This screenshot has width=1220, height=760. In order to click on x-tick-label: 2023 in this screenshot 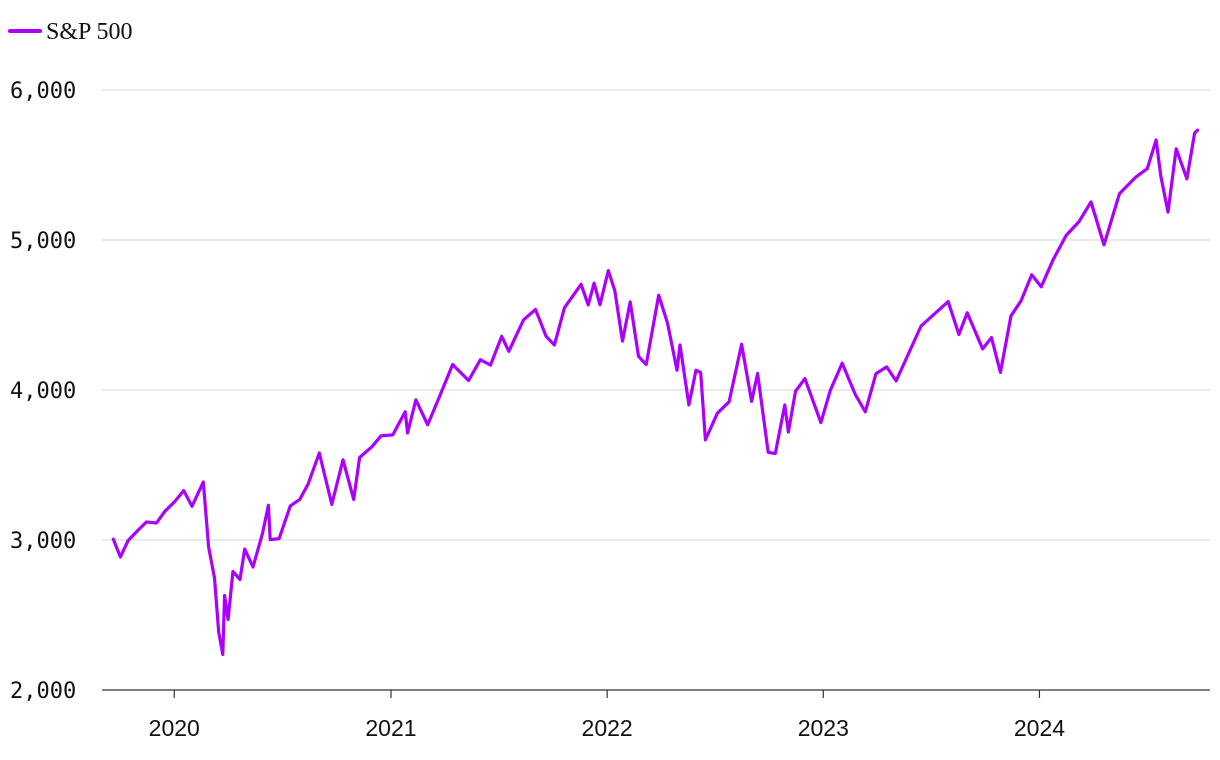, I will do `click(823, 728)`.